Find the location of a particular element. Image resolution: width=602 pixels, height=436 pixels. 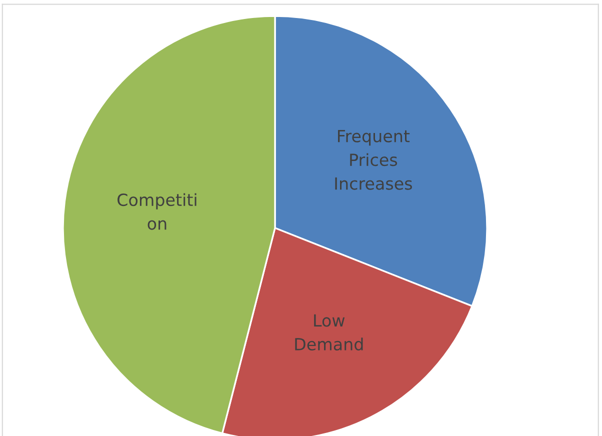

slice-label: Competiti on is located at coordinates (157, 211).